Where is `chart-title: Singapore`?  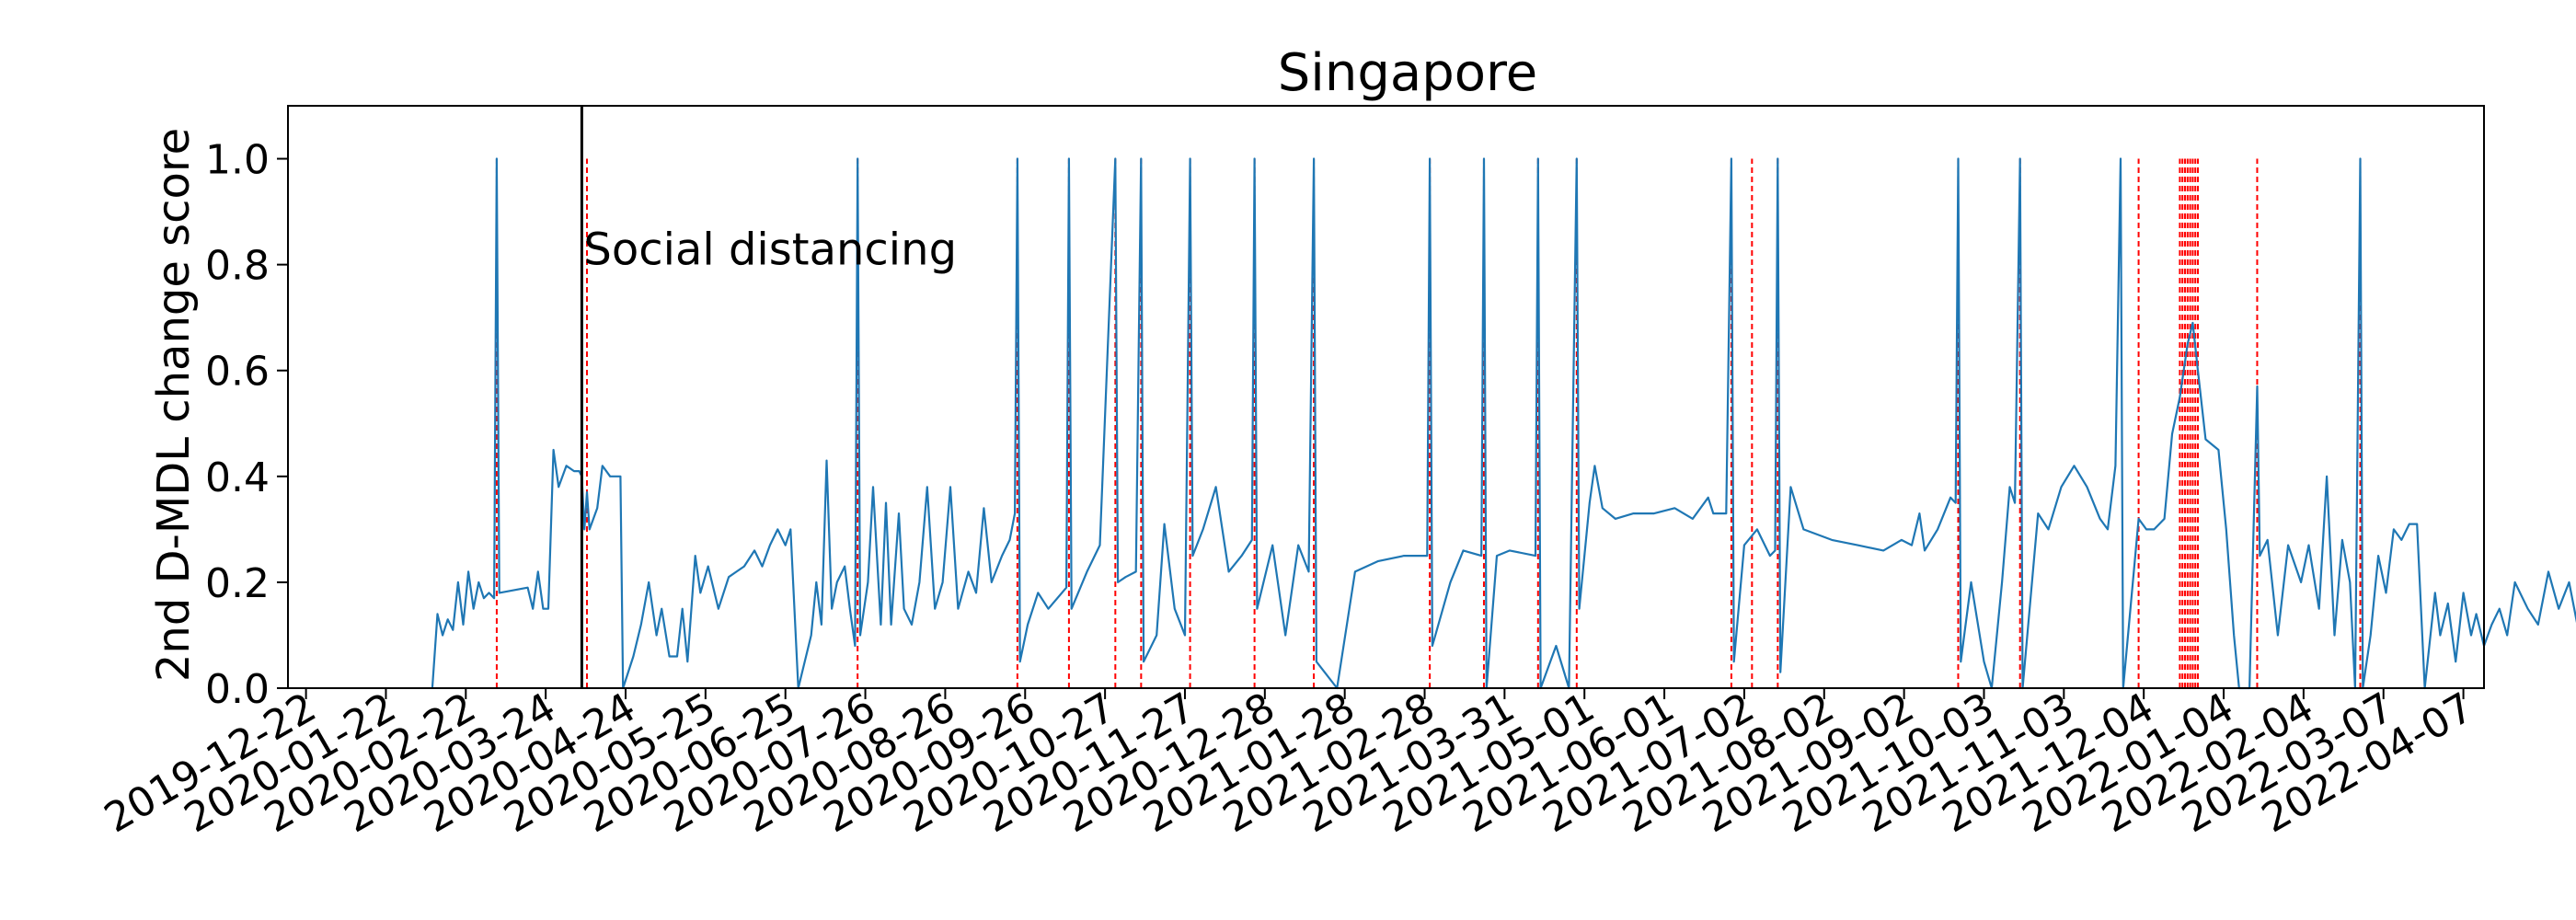
chart-title: Singapore is located at coordinates (1408, 73).